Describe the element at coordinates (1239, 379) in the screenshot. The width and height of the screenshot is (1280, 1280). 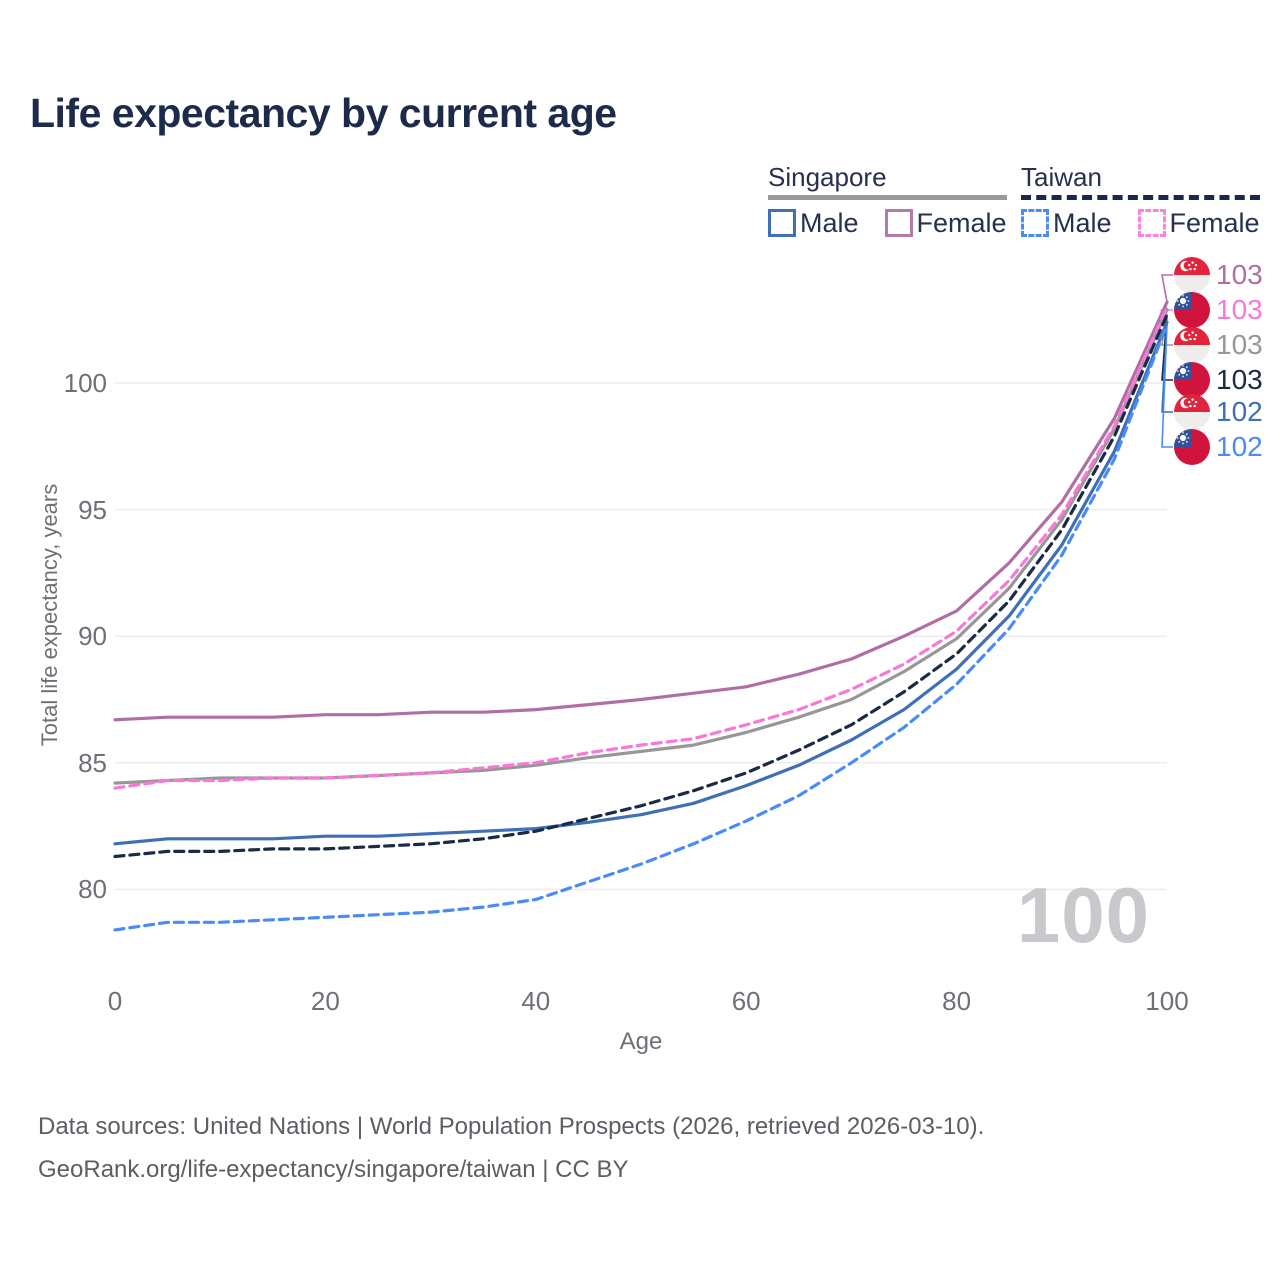
I see `end-value-taiwan-total: 103` at that location.